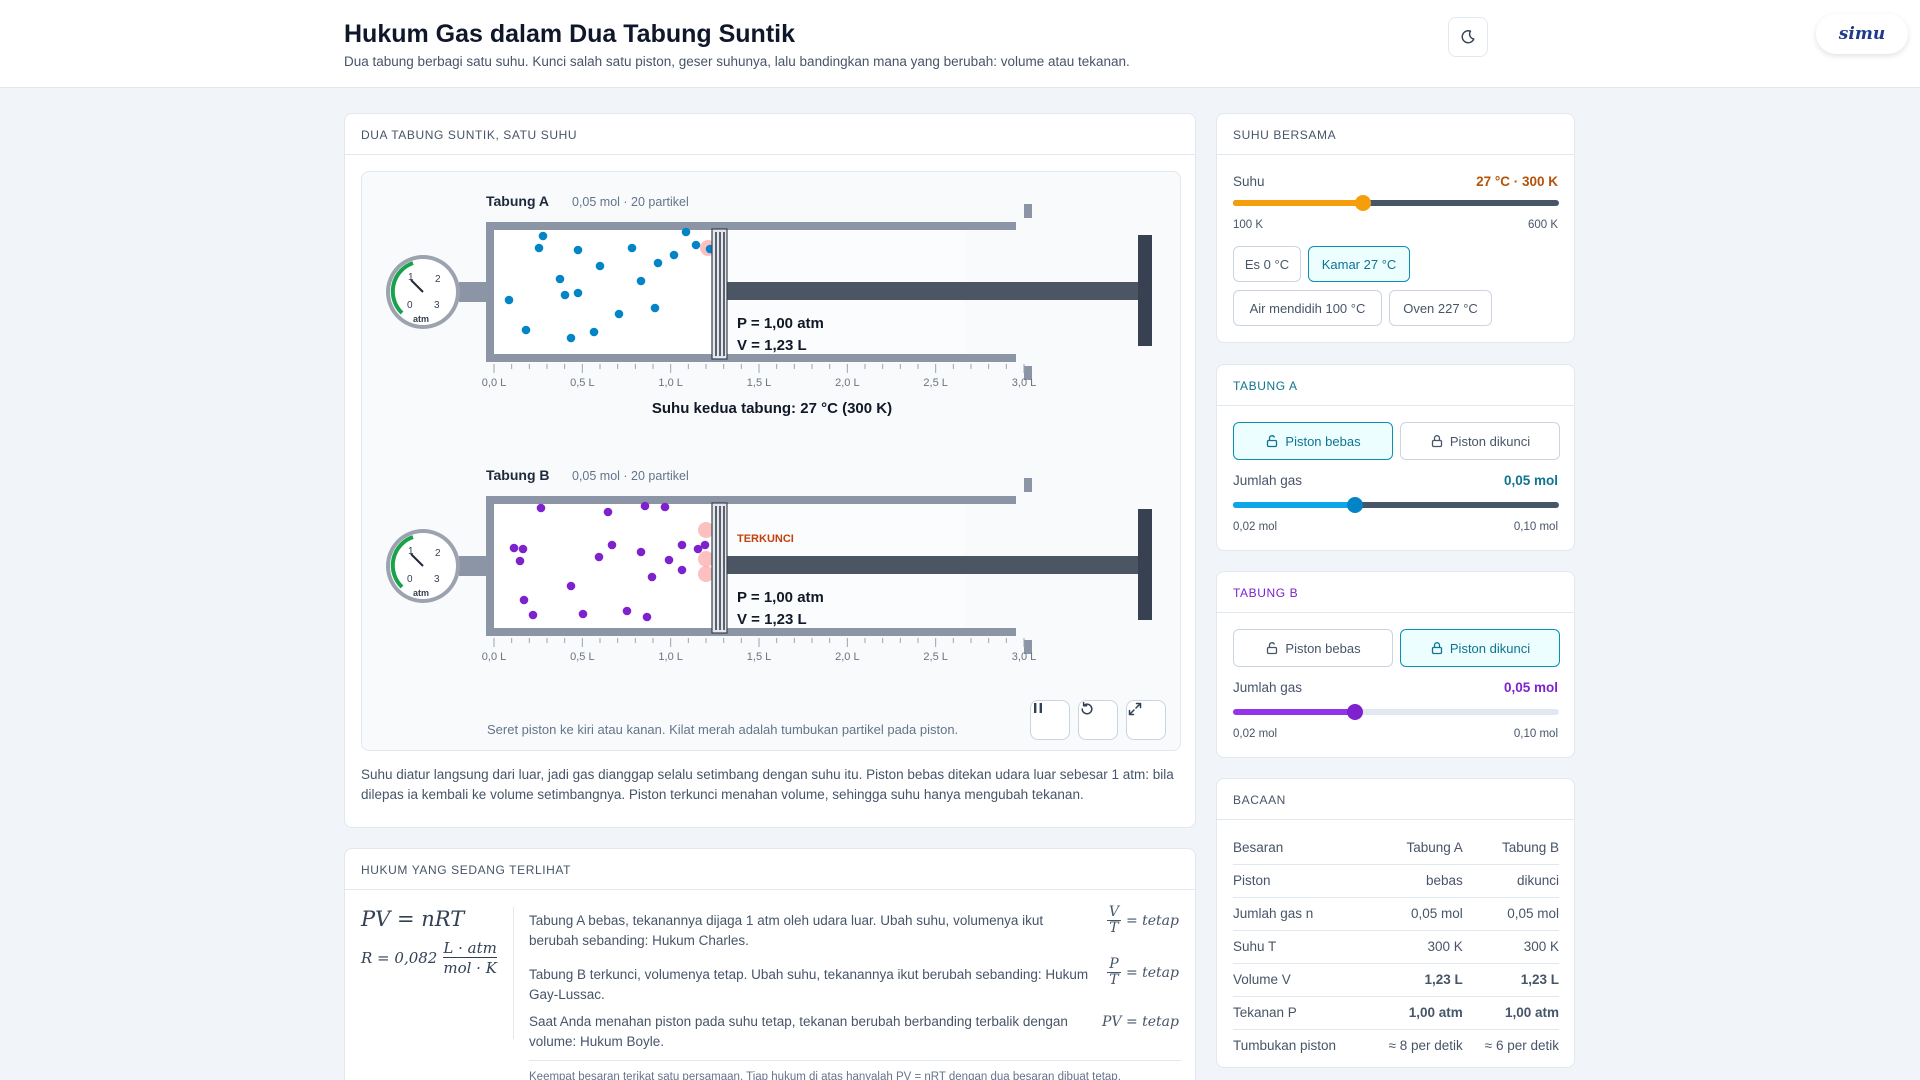 The height and width of the screenshot is (1080, 1920). Describe the element at coordinates (934, 565) in the screenshot. I see `tube-b-plunger-rod` at that location.